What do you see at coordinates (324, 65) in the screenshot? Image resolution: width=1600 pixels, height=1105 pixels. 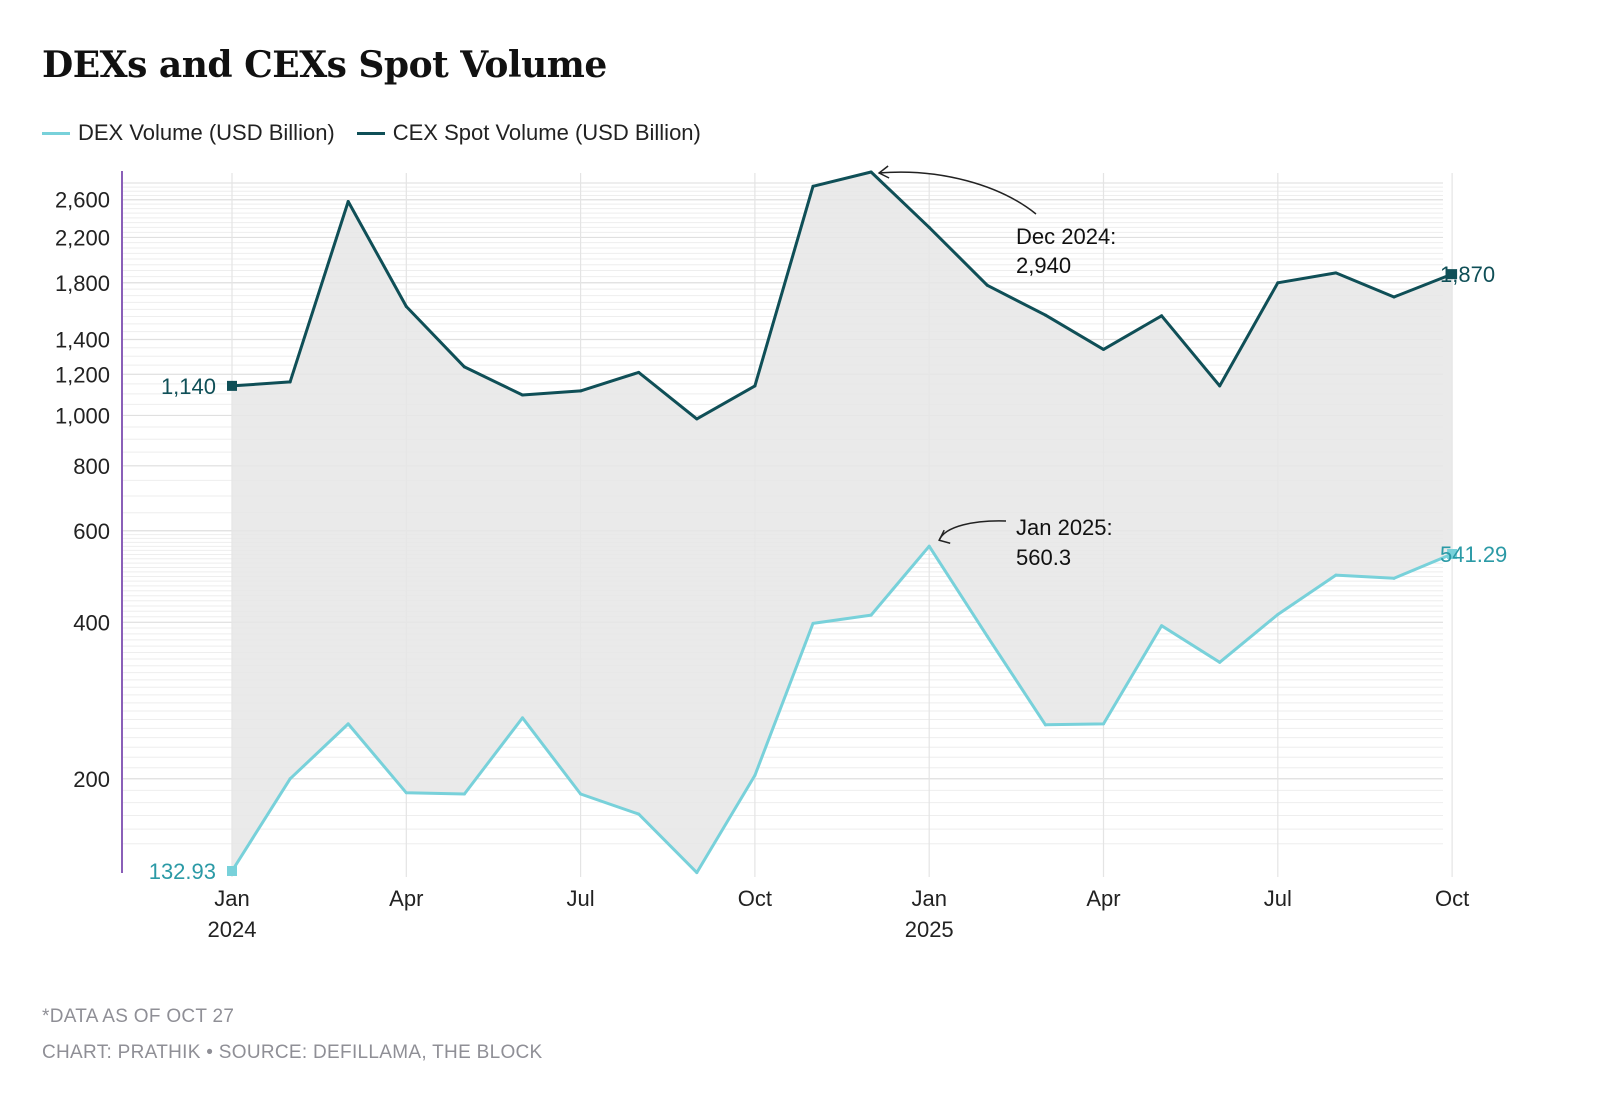 I see `chart-title: DEXs and CEXs Spot Volume` at bounding box center [324, 65].